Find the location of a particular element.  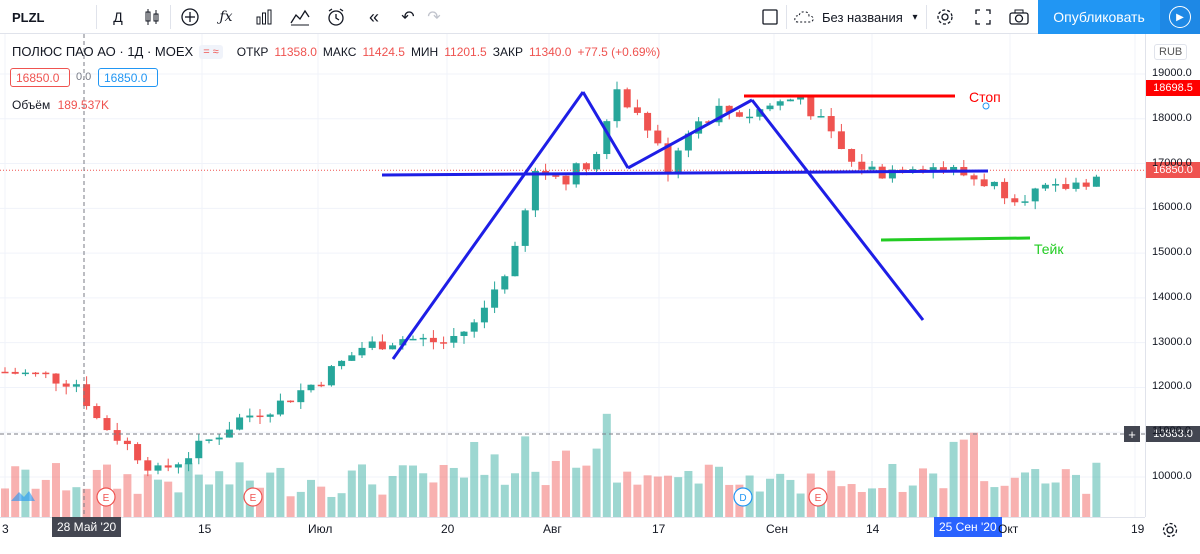

symbol-search: PLZL is located at coordinates (28, 17).